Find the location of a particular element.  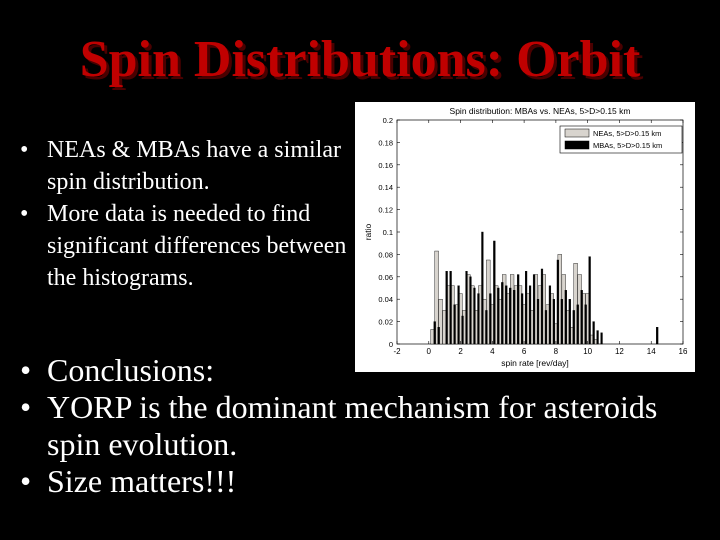

slide-title: Spin Distributions: Orbit is located at coordinates (360, 59).